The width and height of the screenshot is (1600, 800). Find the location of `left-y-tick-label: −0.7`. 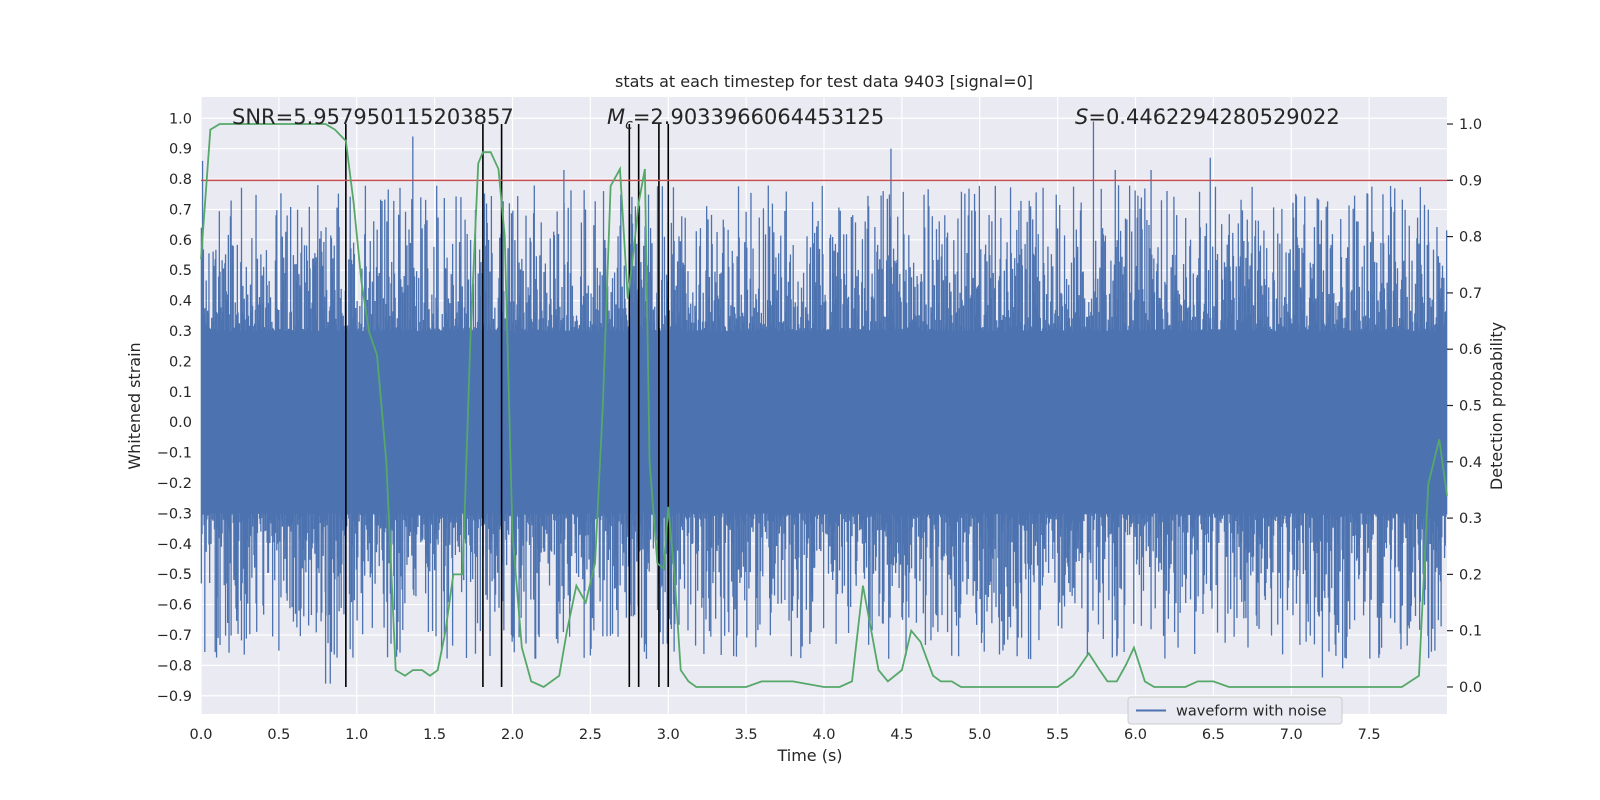

left-y-tick-label: −0.7 is located at coordinates (174, 636).